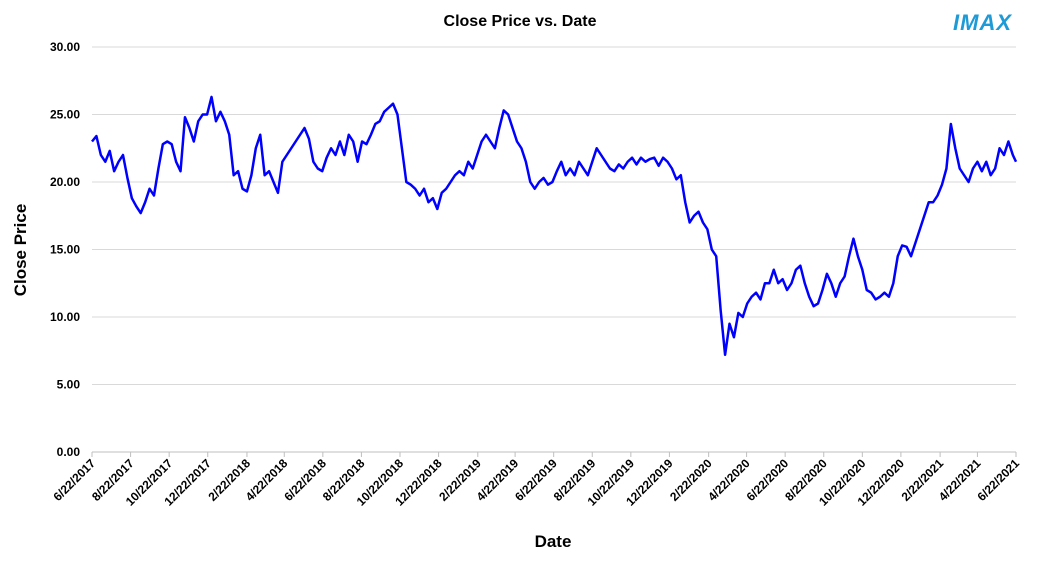 This screenshot has height=567, width=1041. What do you see at coordinates (982, 22) in the screenshot?
I see `logo: IMAX` at bounding box center [982, 22].